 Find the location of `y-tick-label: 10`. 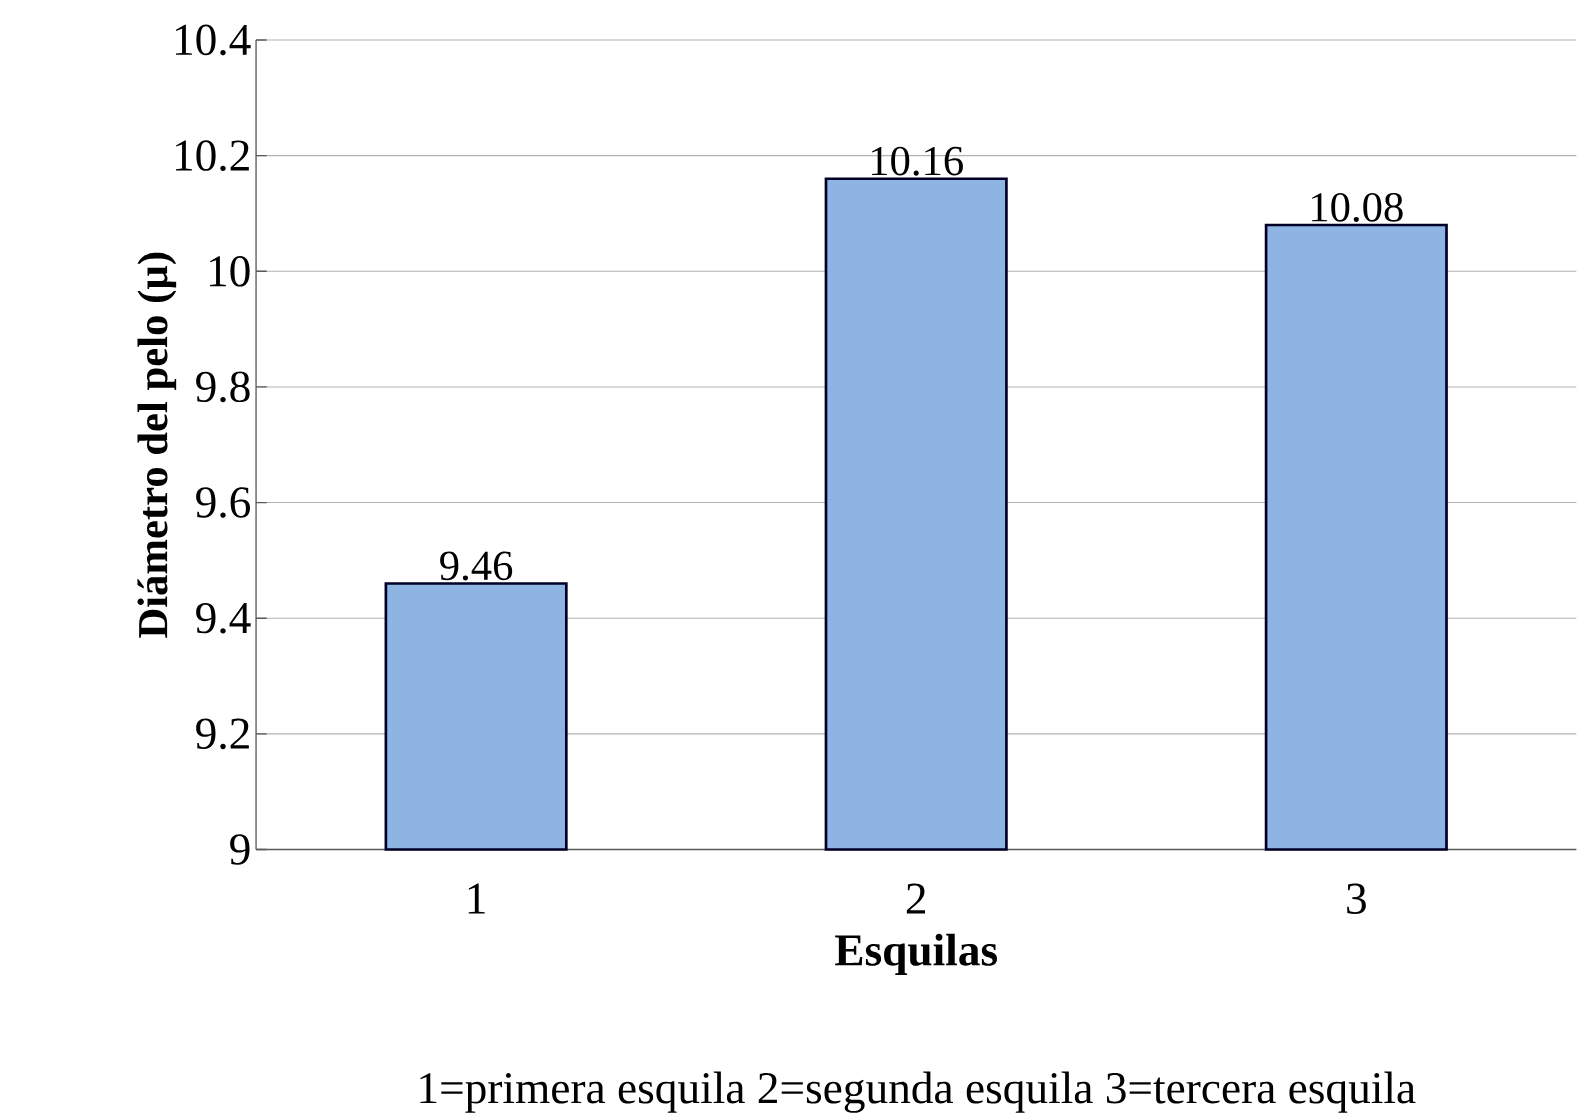

y-tick-label: 10 is located at coordinates (230, 271).